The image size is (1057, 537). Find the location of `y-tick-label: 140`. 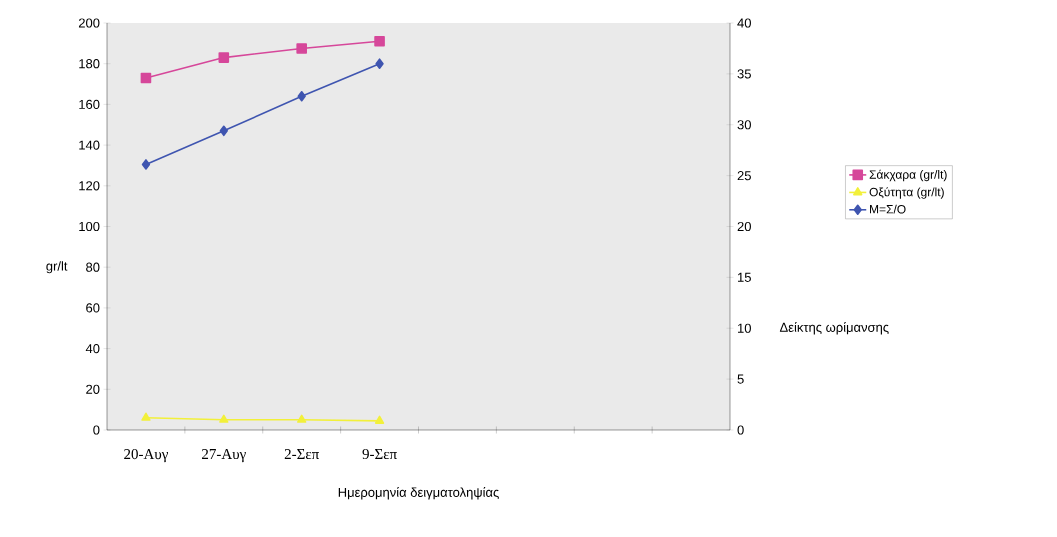

y-tick-label: 140 is located at coordinates (89, 145).